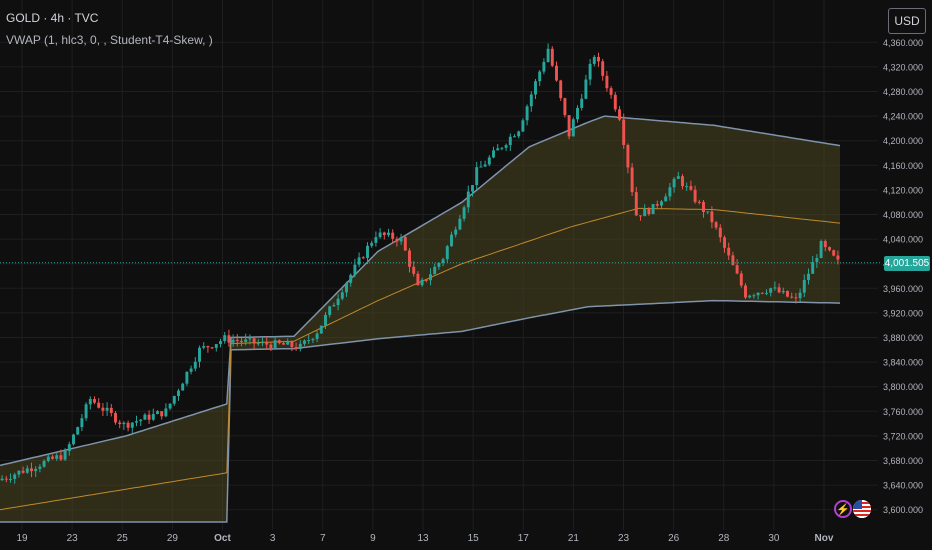 The height and width of the screenshot is (550, 932). What do you see at coordinates (424, 538) in the screenshot?
I see `time-axis: 19 23 25 29 Oct 3 7 9 13 15 17 21 23 26 28 30 Nov` at bounding box center [424, 538].